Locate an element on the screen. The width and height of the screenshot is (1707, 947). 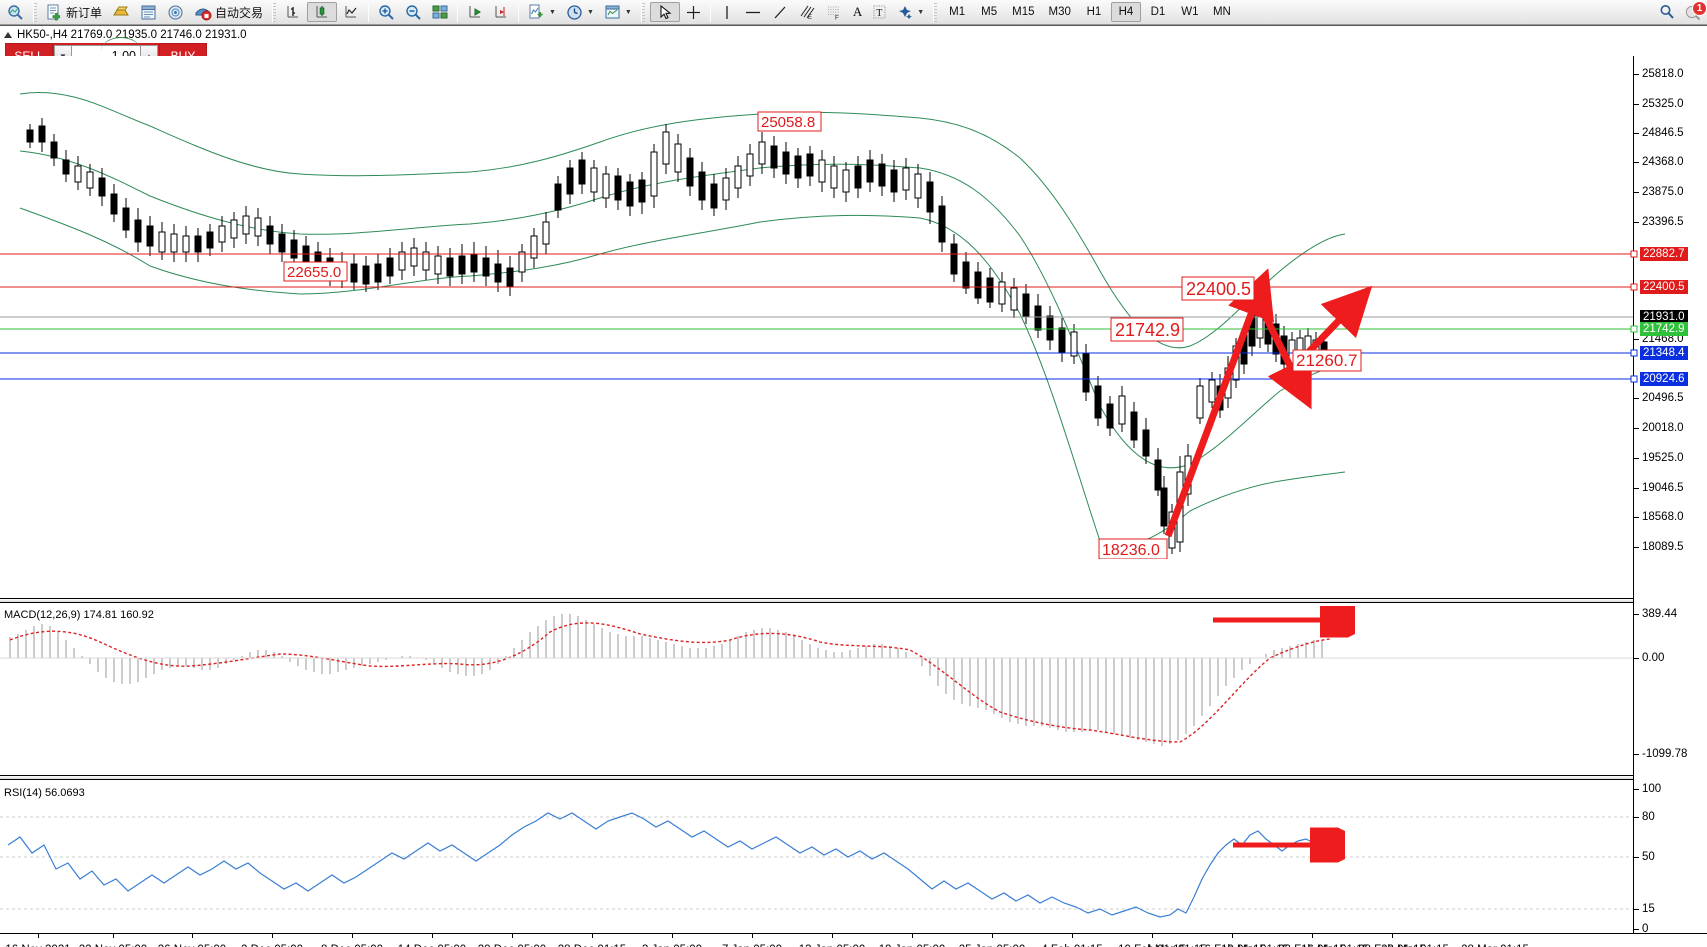
rsi-pane-divider is located at coordinates (853, 777).